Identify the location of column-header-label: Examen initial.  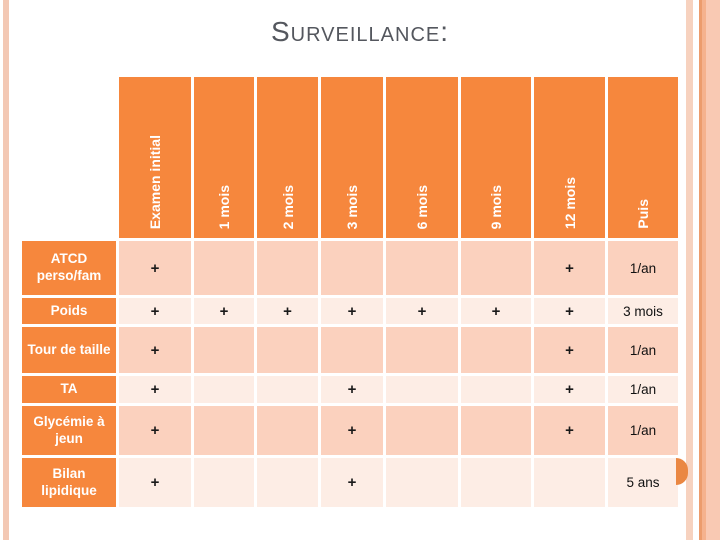
(155, 181).